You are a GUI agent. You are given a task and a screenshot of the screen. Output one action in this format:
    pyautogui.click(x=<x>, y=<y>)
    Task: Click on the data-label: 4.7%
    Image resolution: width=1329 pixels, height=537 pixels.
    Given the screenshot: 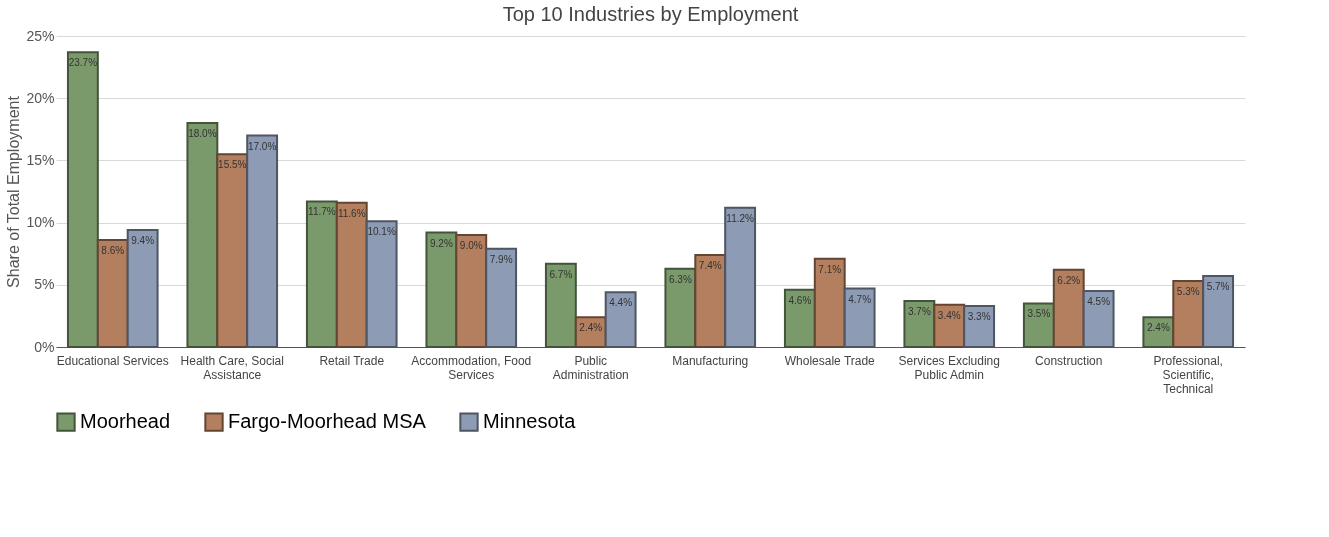 What is the action you would take?
    pyautogui.click(x=860, y=299)
    